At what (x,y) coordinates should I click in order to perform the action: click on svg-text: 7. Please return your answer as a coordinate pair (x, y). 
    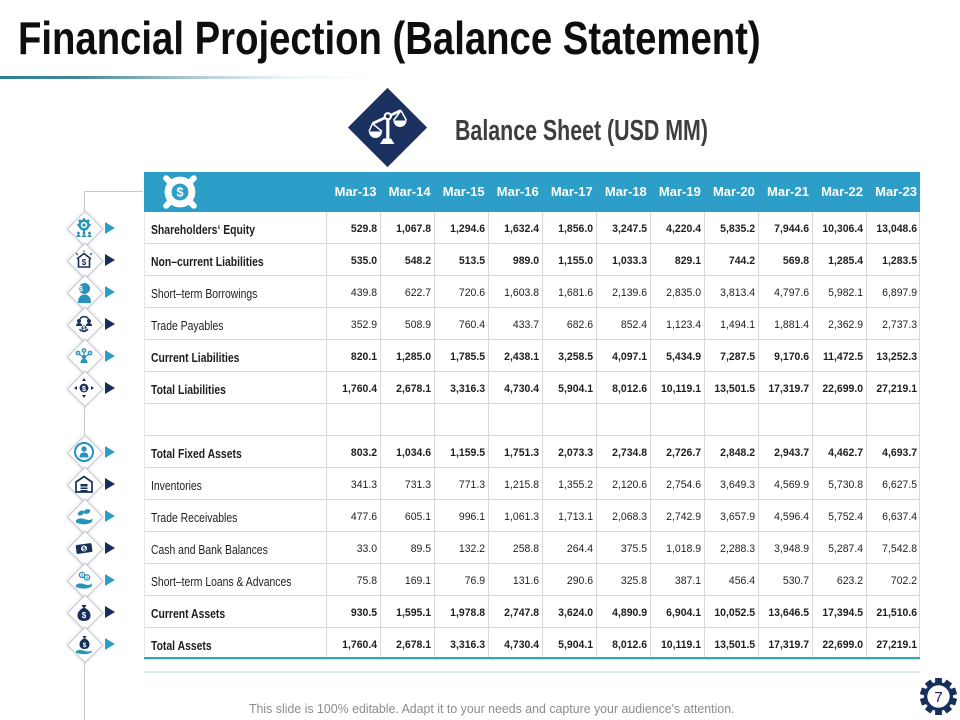
    Looking at the image, I should click on (938, 697).